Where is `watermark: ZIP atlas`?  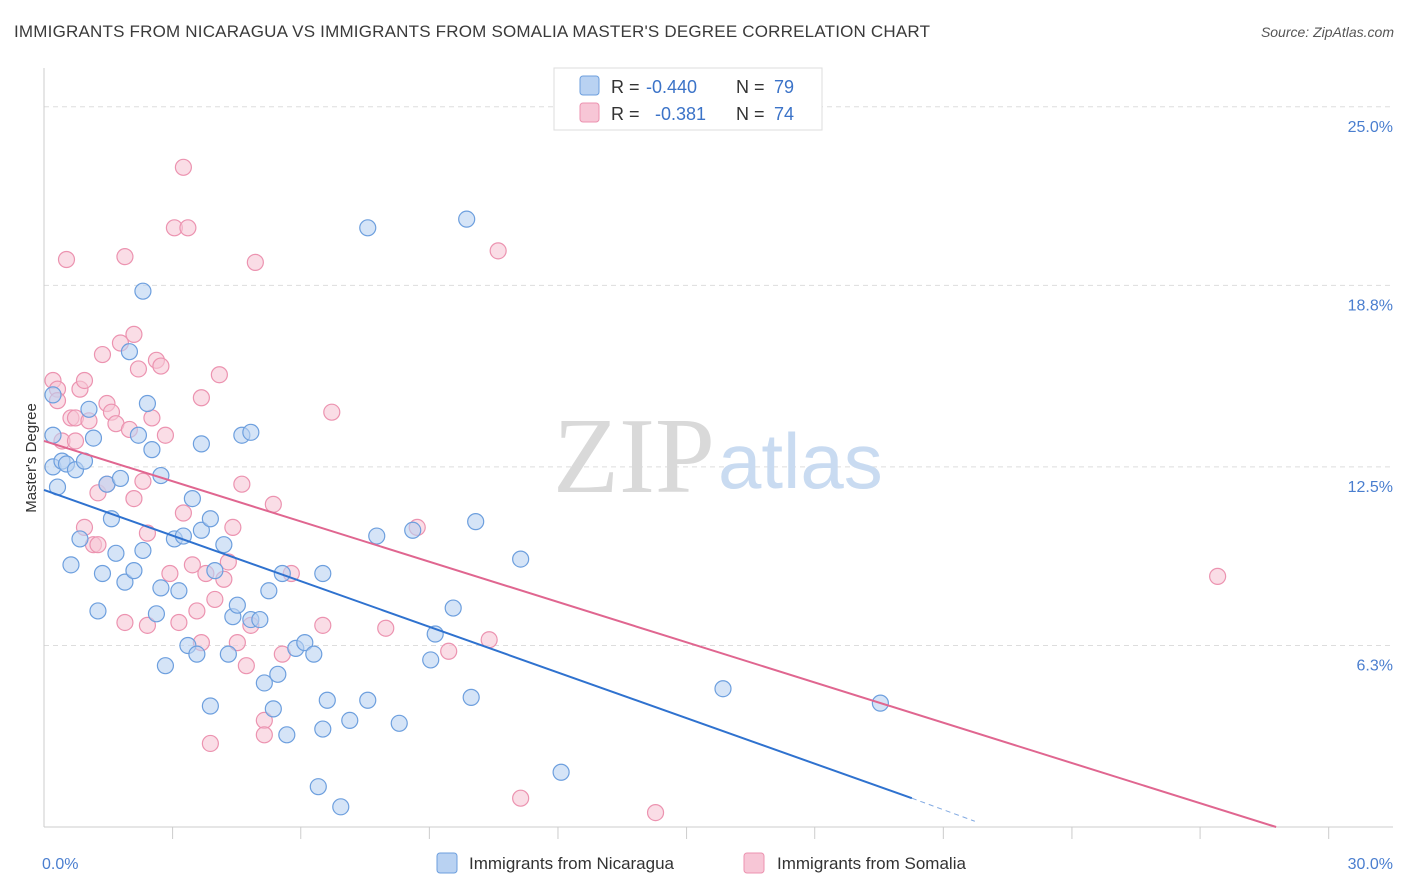
watermark: ZIP atlas is located at coordinates (718, 456).